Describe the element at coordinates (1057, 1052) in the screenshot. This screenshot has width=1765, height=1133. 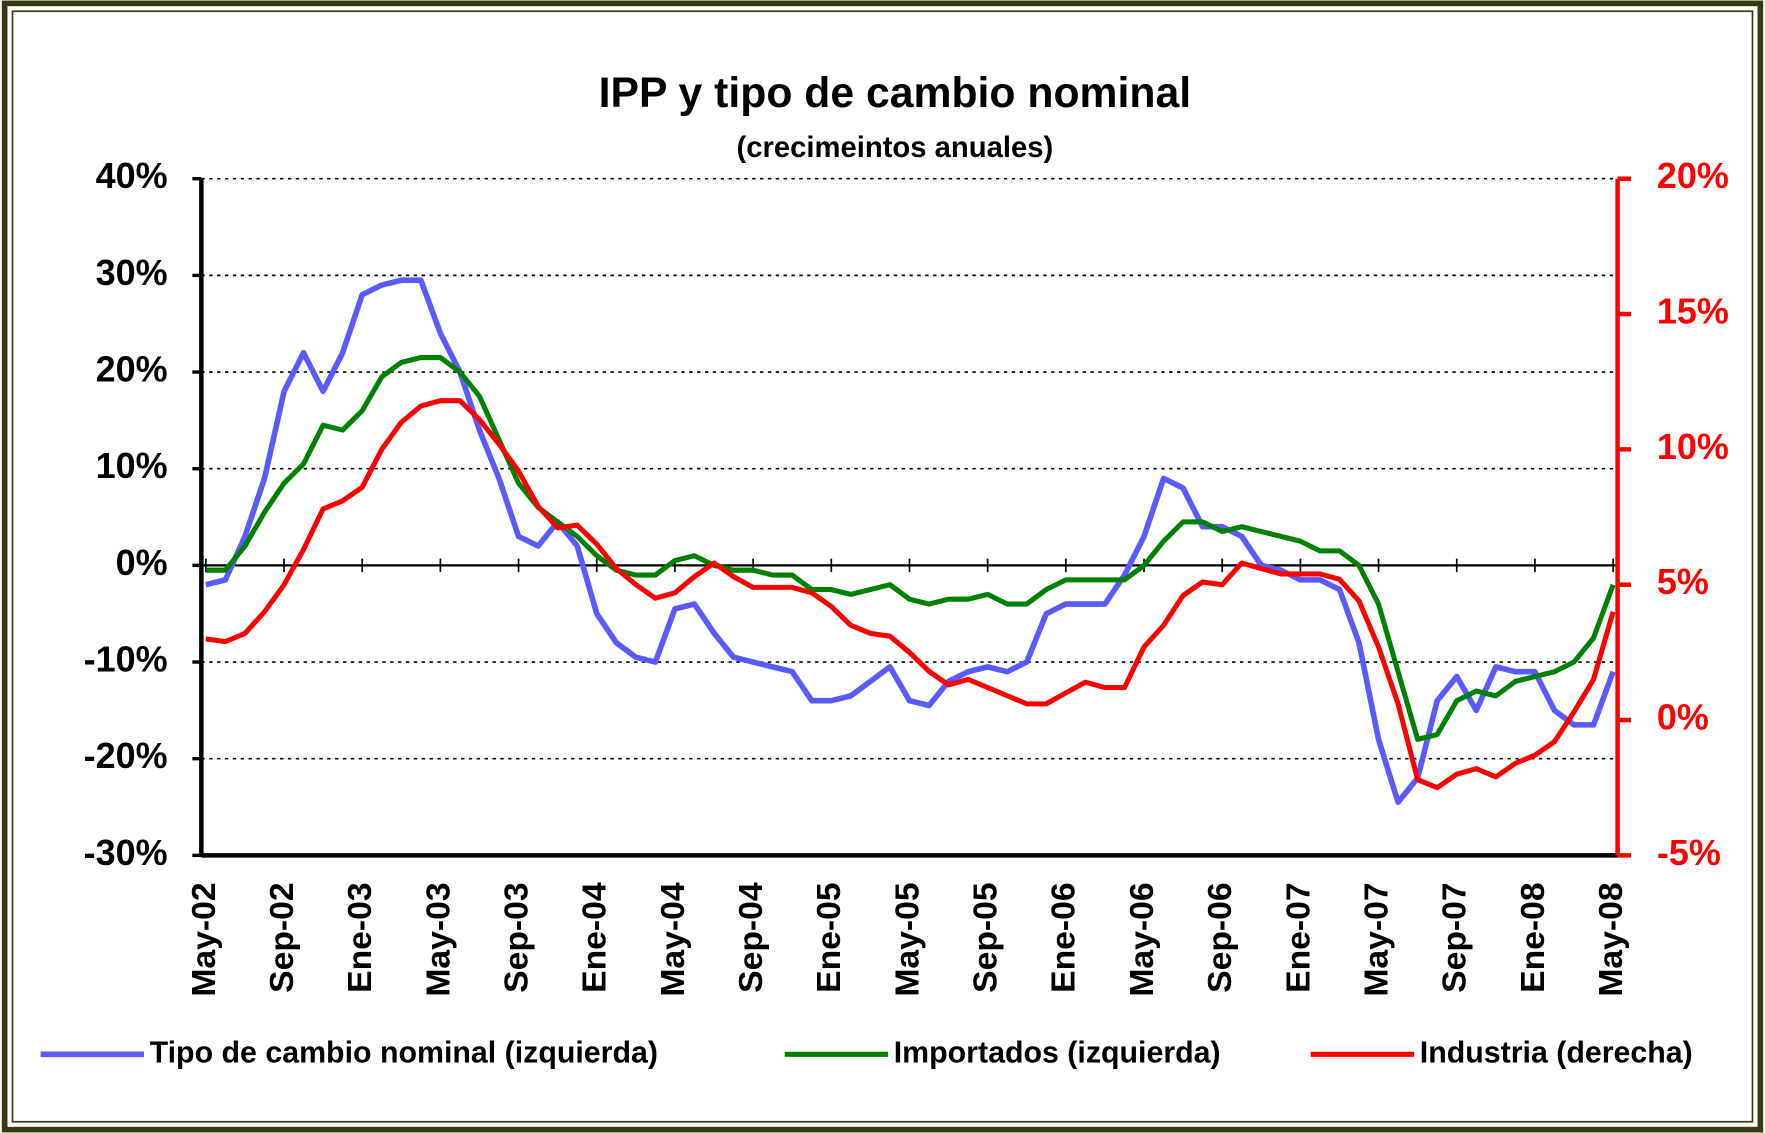
I see `legend-label: Importados (izquierda)` at that location.